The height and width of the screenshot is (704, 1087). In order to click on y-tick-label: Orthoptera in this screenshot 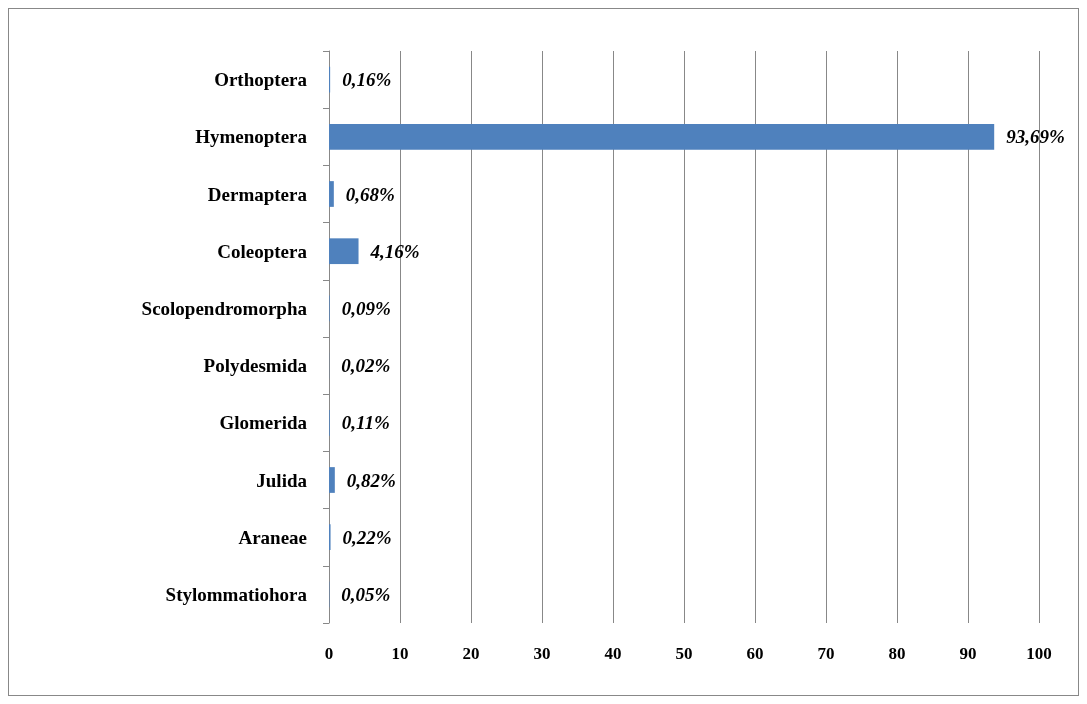, I will do `click(261, 80)`.